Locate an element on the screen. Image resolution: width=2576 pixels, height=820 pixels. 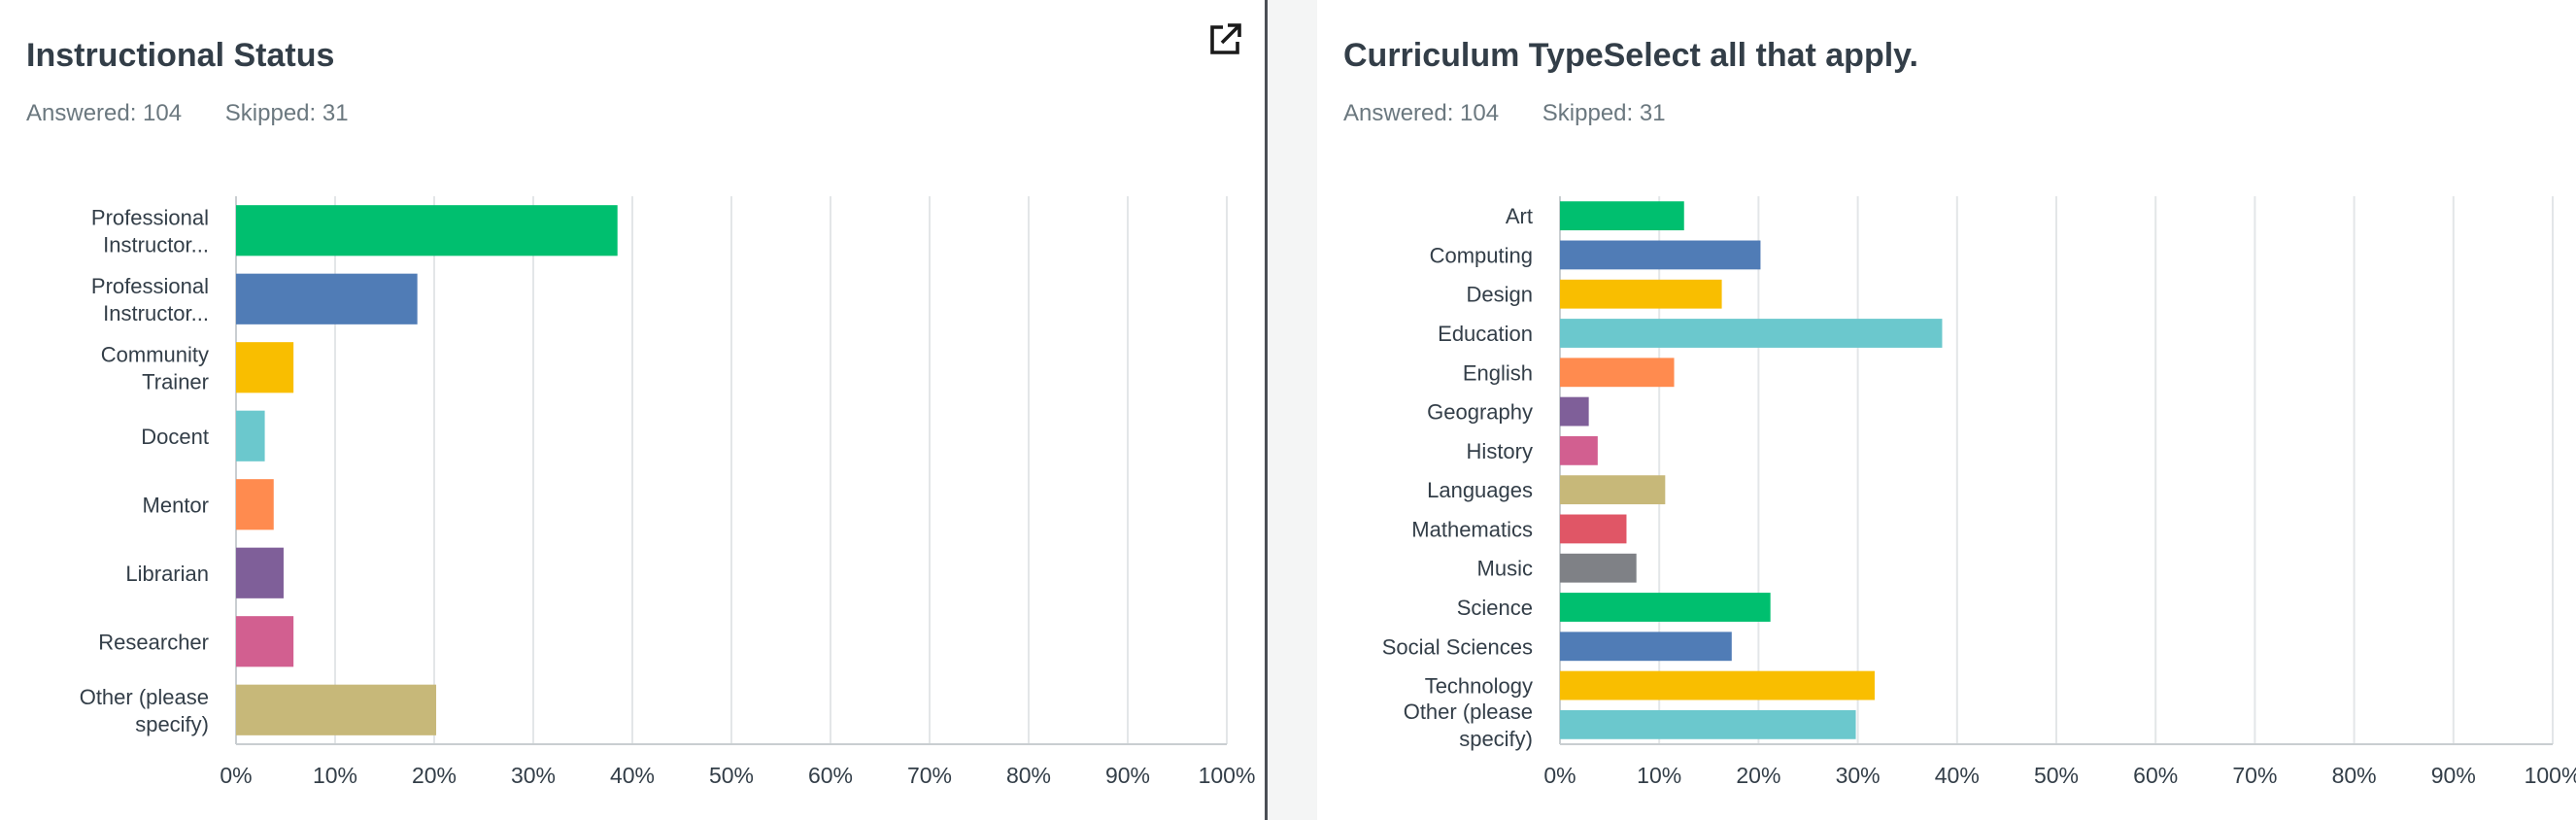
category-label: Docent is located at coordinates (175, 437).